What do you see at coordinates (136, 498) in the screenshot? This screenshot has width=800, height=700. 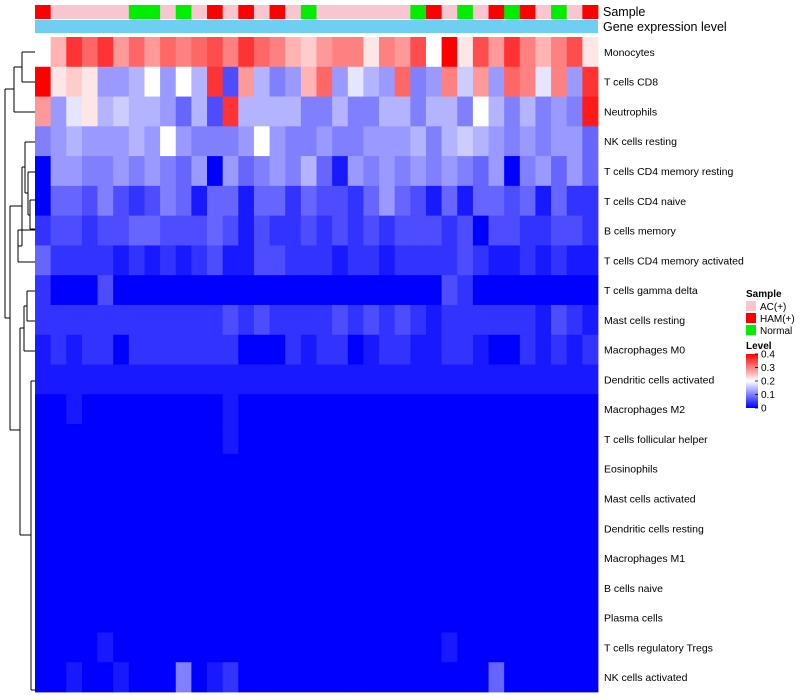 I see `heatmap-cell-r15-c6` at bounding box center [136, 498].